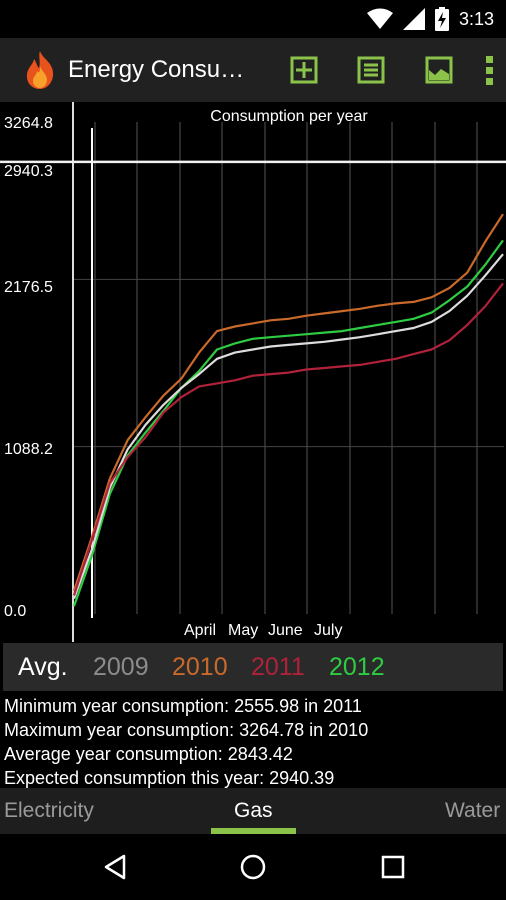 This screenshot has width=506, height=900. What do you see at coordinates (490, 70) in the screenshot?
I see `overflow-menu-icon` at bounding box center [490, 70].